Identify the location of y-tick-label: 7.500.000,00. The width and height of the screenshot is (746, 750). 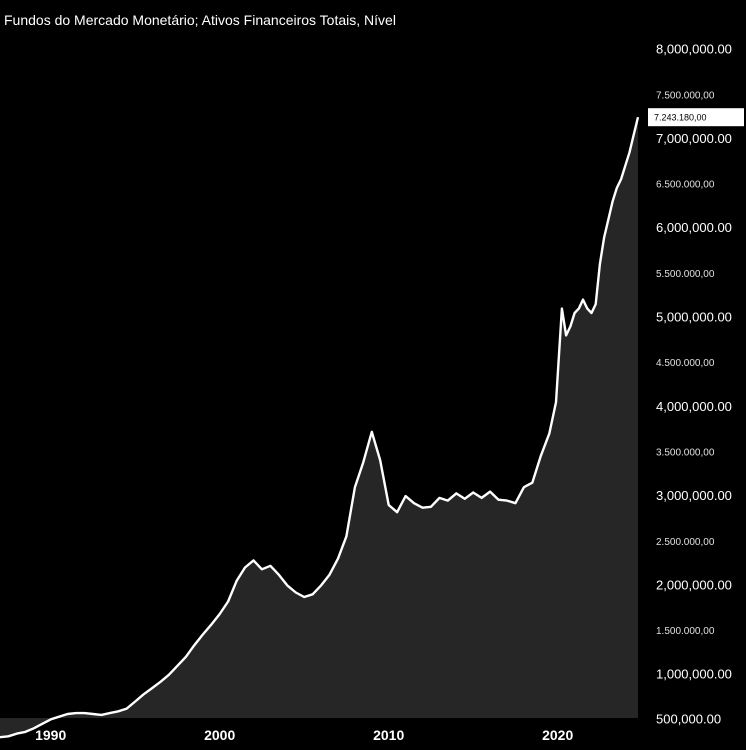
(685, 95).